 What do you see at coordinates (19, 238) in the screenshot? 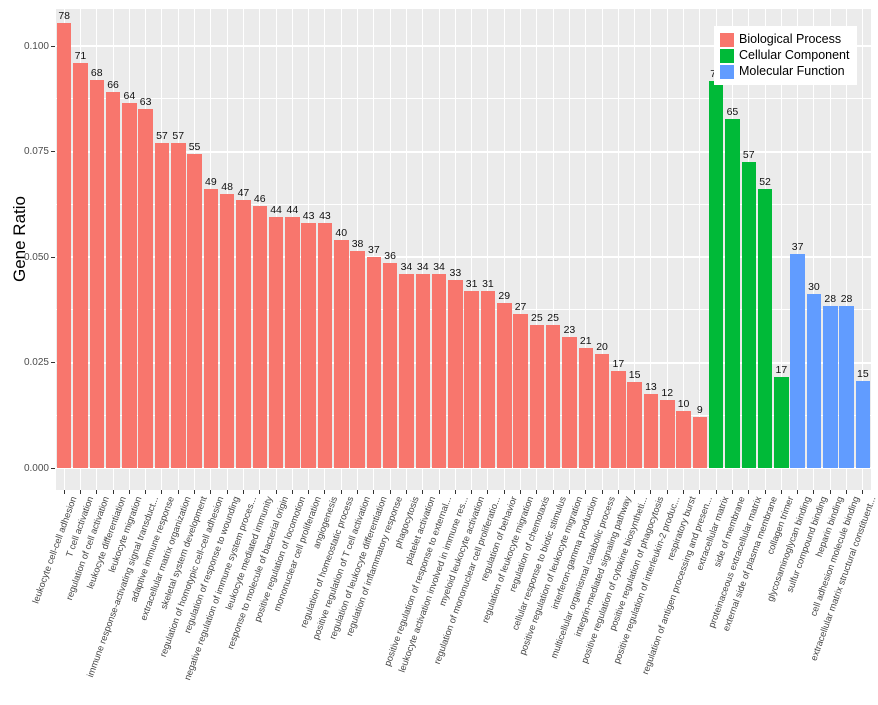
I see `y-axis-title: Gene Ratio` at bounding box center [19, 238].